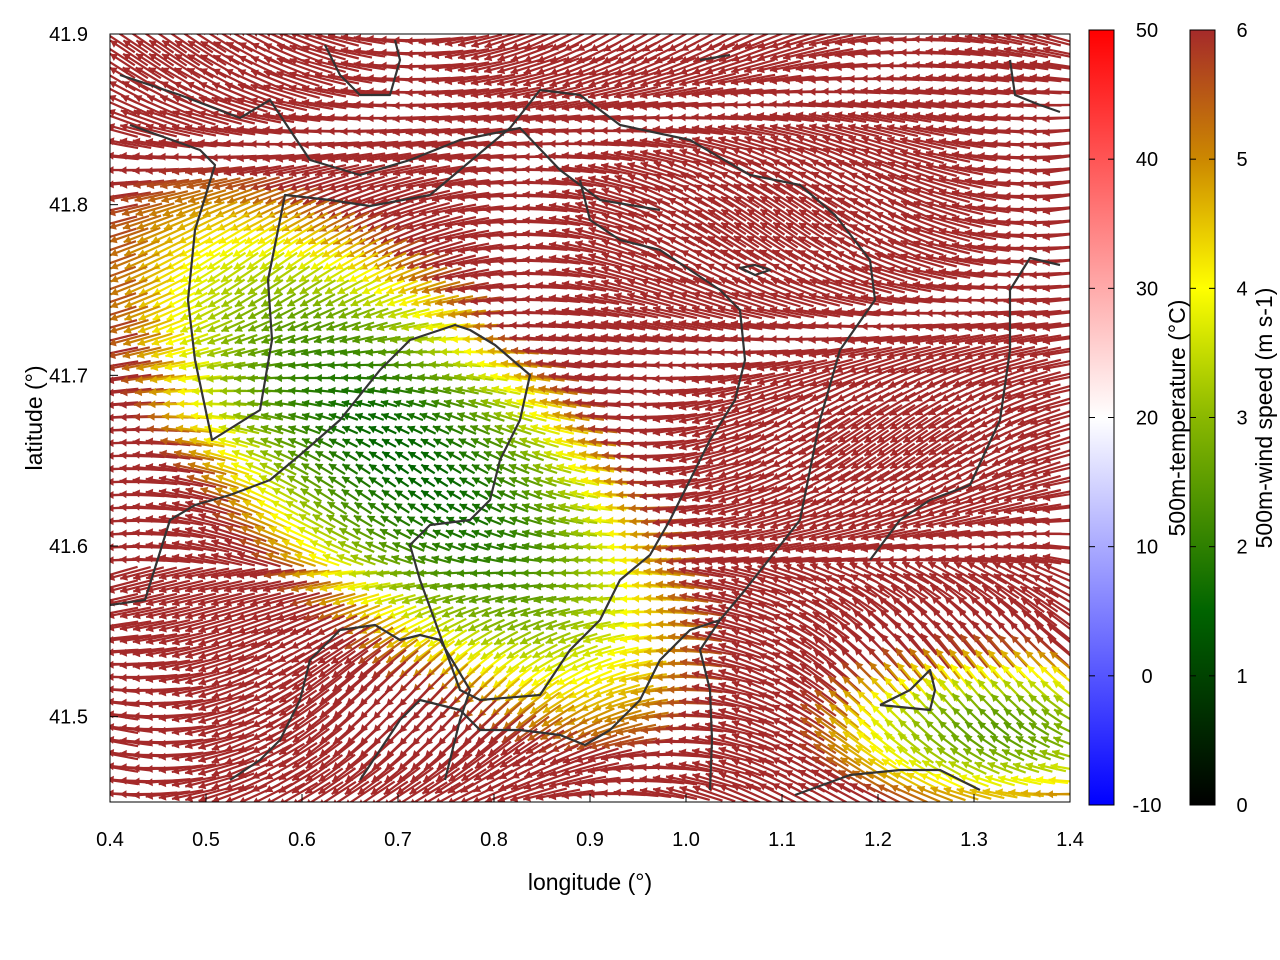  I want to click on colorbar-tick-label: 5, so click(1241, 160).